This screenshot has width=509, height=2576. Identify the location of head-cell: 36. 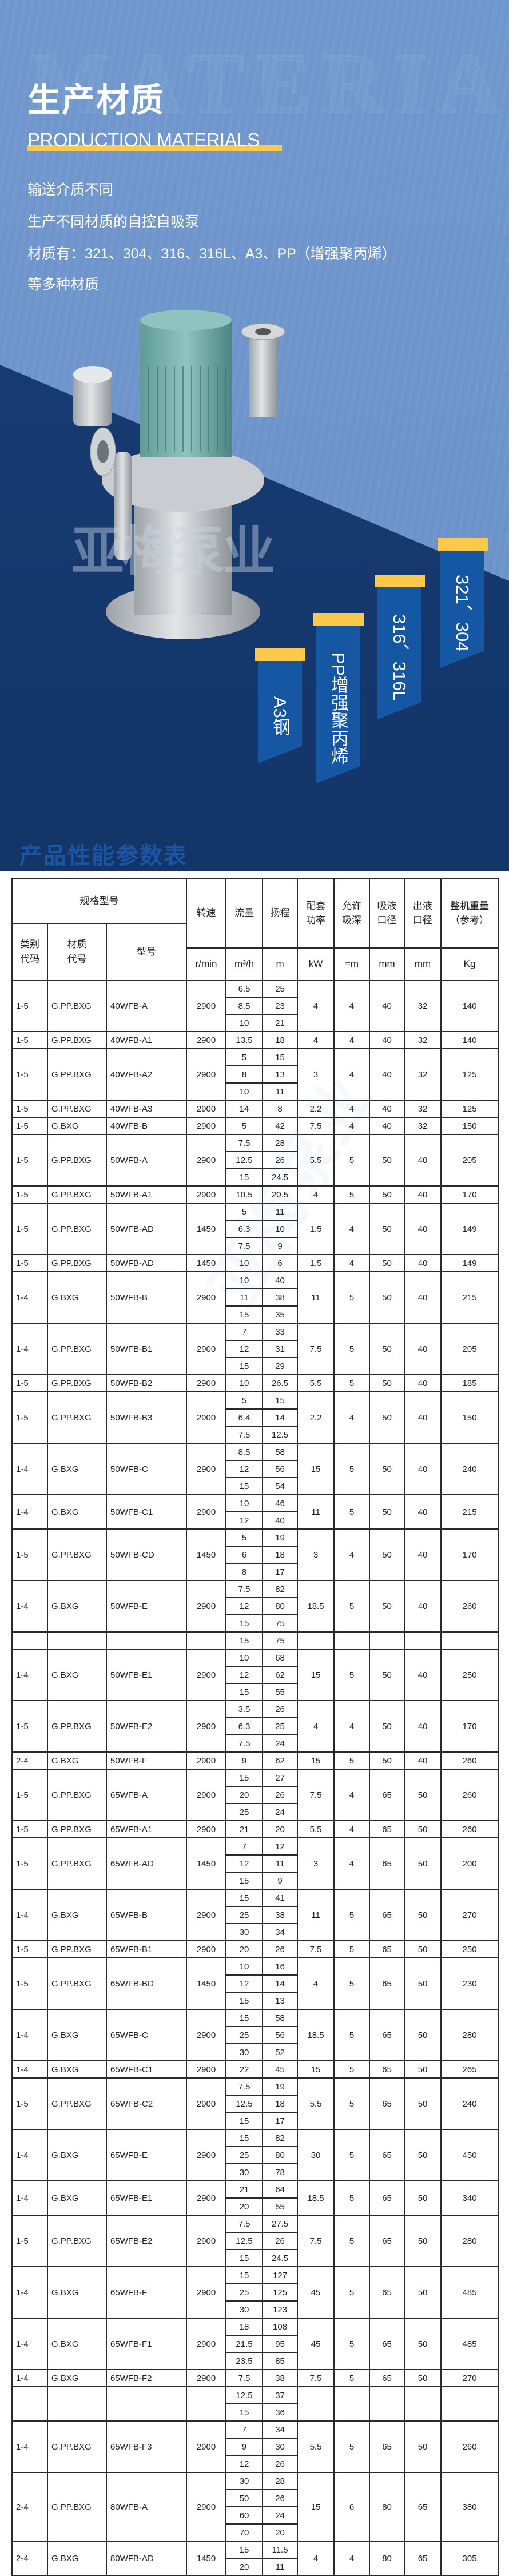
(280, 2412).